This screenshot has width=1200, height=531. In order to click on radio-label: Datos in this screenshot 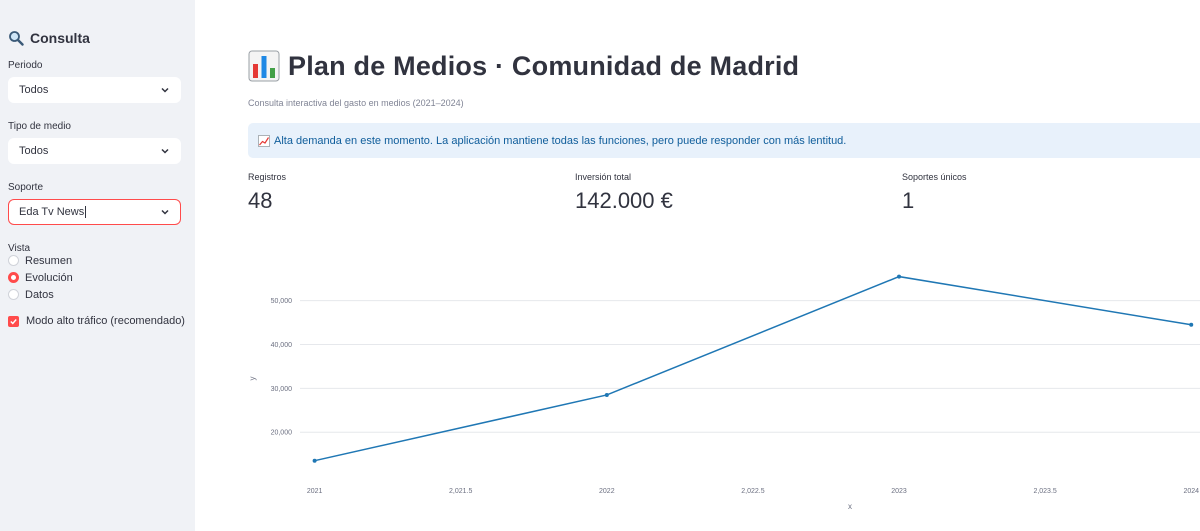, I will do `click(39, 294)`.